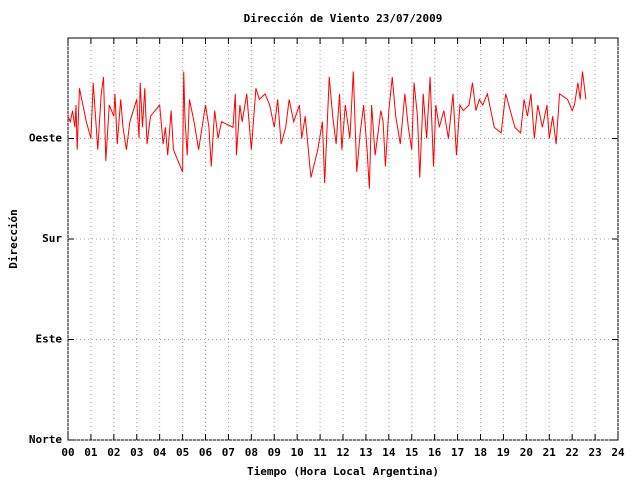  What do you see at coordinates (13, 239) in the screenshot?
I see `y-axis-label: Dirección` at bounding box center [13, 239].